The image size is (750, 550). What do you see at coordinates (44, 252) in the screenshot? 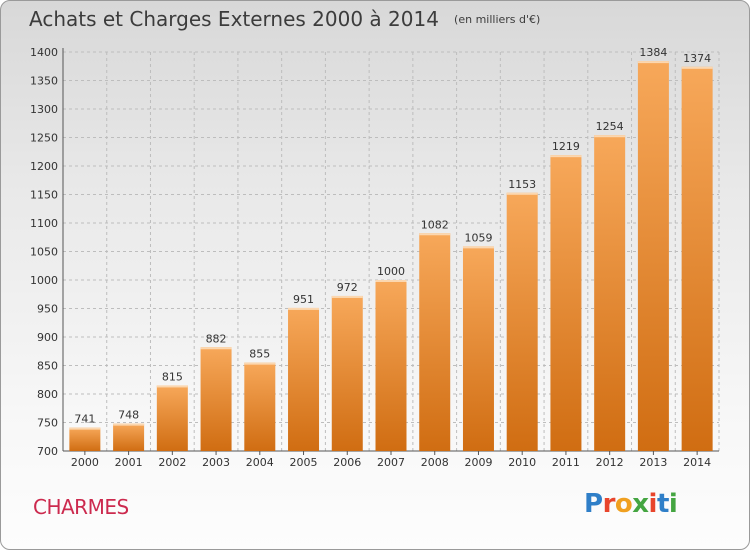
I see `y-tick-label: 1050` at bounding box center [44, 252].